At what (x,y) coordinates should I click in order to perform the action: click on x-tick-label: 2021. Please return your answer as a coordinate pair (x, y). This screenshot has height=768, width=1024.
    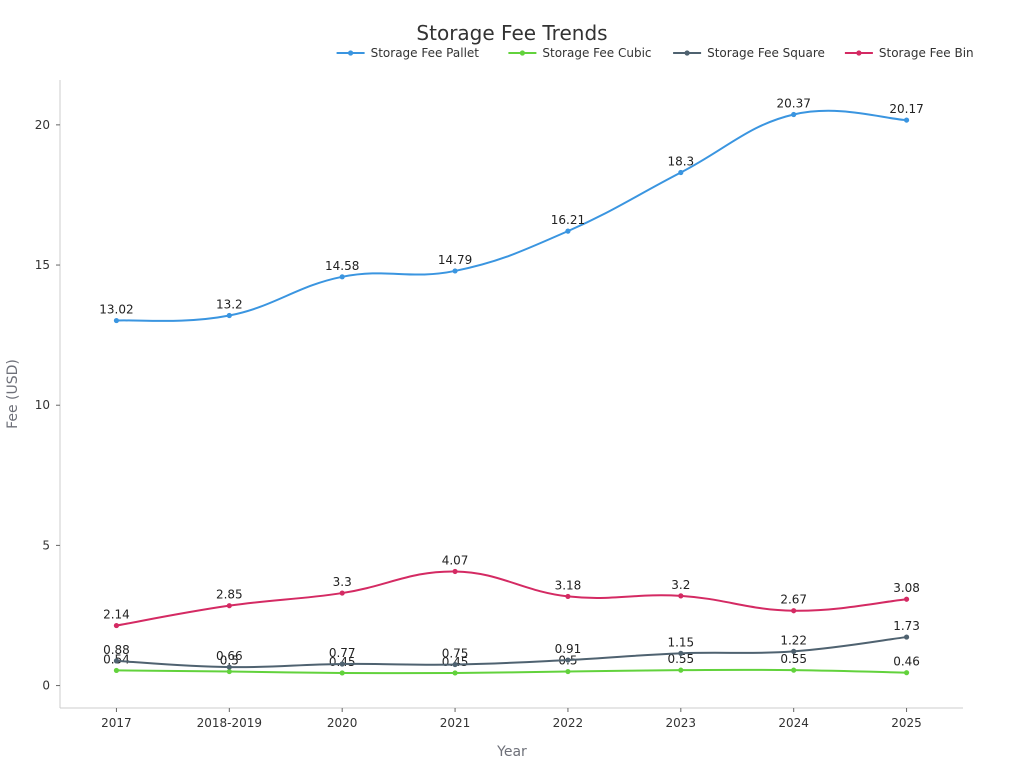
    Looking at the image, I should click on (455, 723).